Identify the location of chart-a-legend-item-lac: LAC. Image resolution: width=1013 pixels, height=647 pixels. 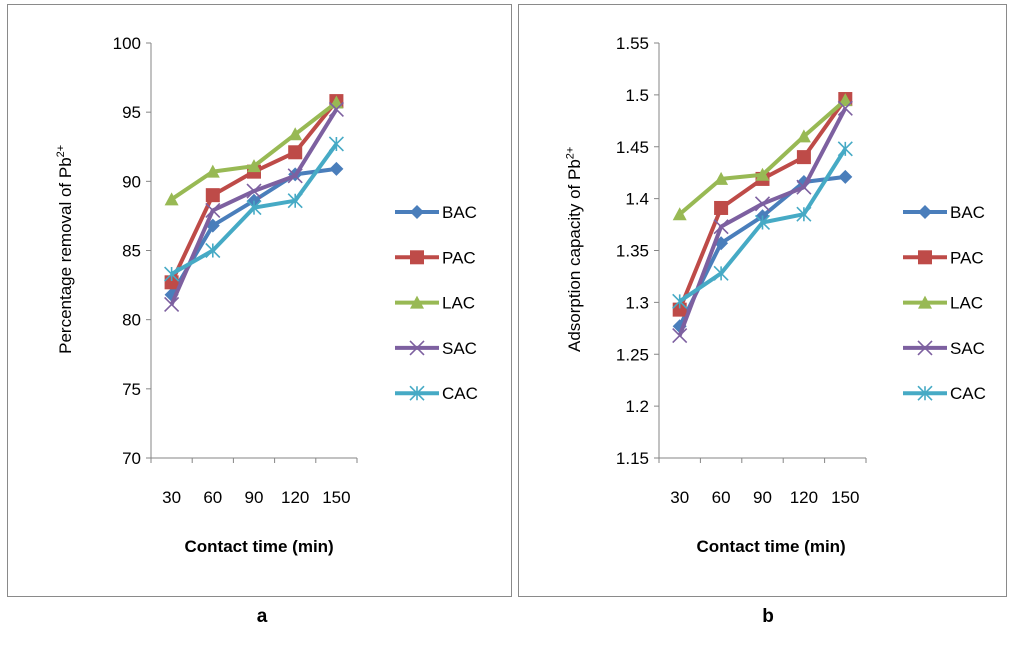
(435, 303).